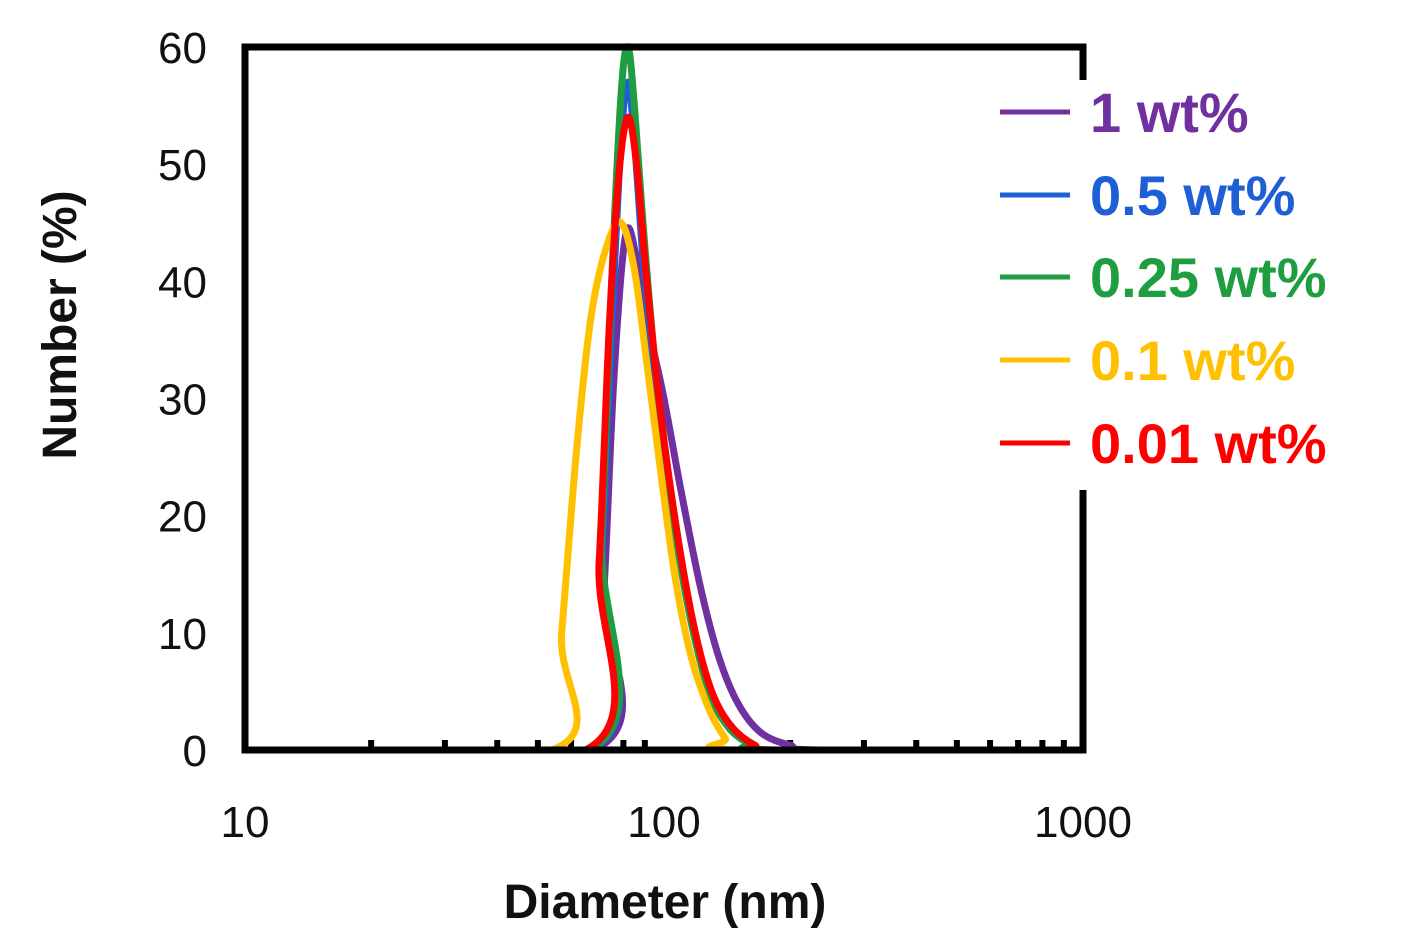 This screenshot has width=1416, height=940. I want to click on legend-label: 0.5 wt%, so click(1192, 195).